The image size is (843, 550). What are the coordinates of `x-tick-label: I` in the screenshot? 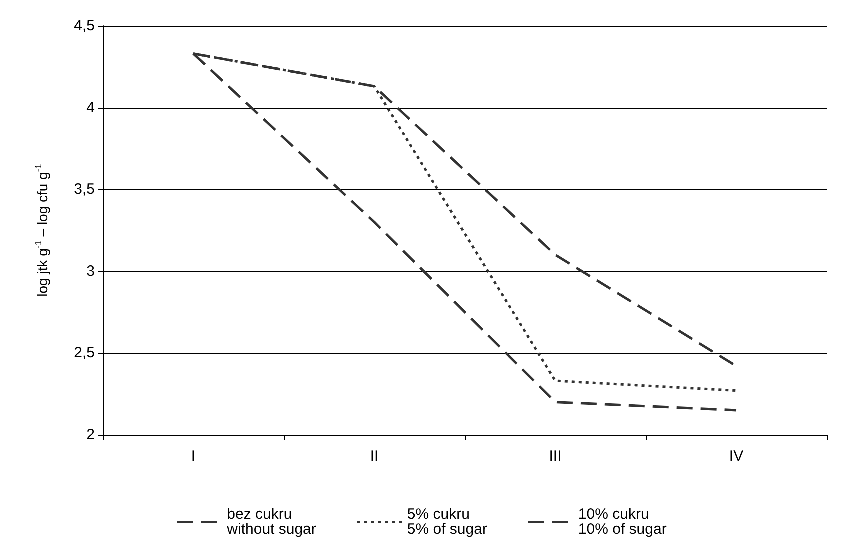 It's located at (193, 456).